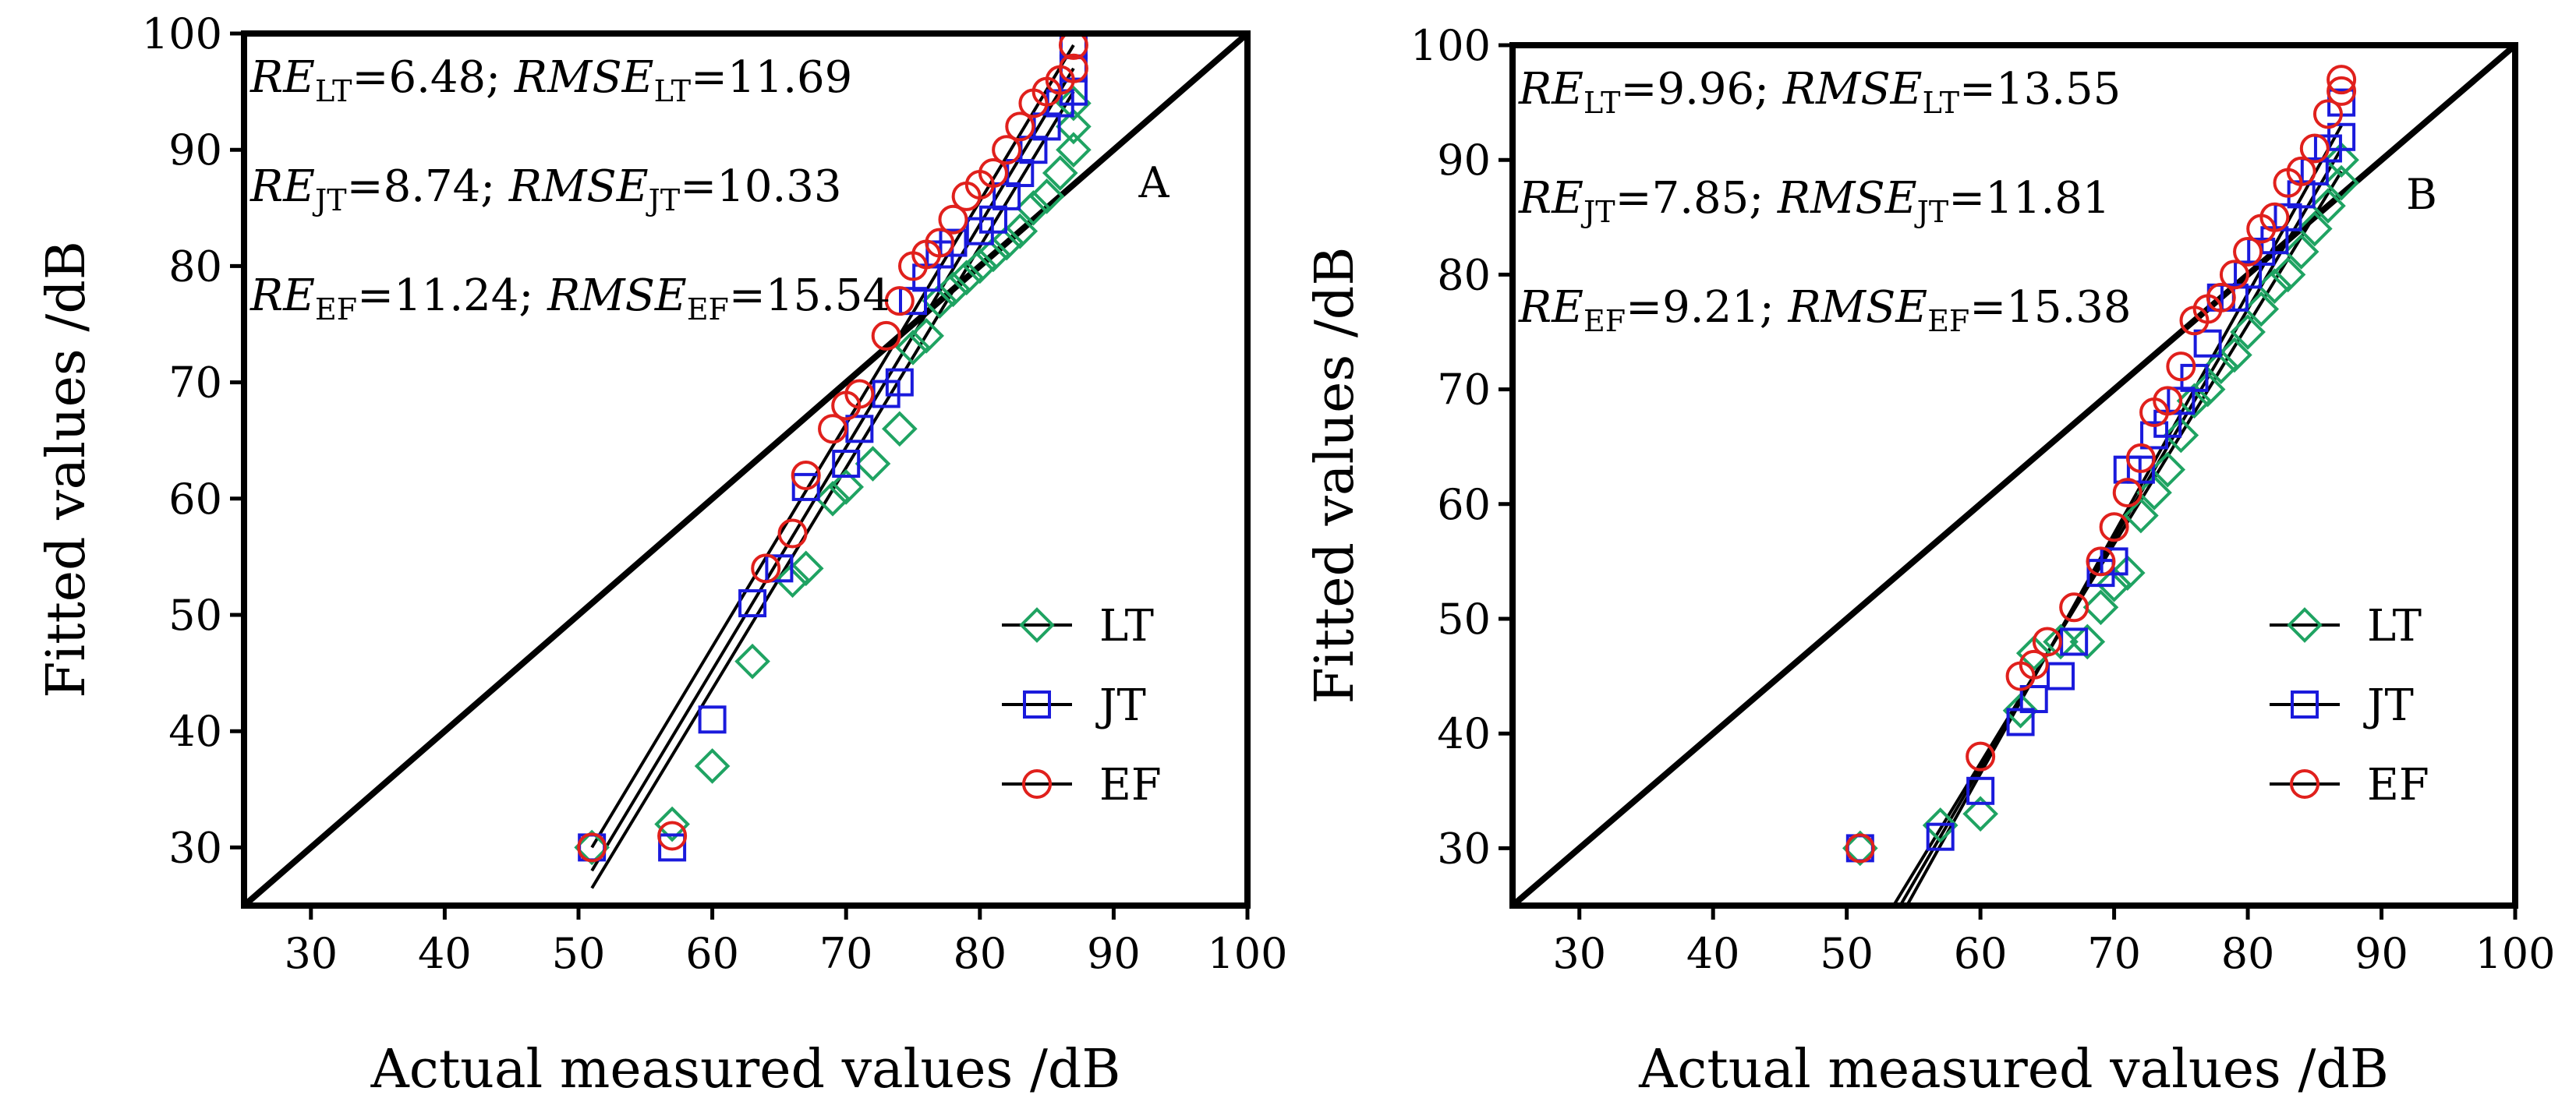 The height and width of the screenshot is (1109, 2576). What do you see at coordinates (2349, 706) in the screenshot?
I see `legend: LT JT EF` at bounding box center [2349, 706].